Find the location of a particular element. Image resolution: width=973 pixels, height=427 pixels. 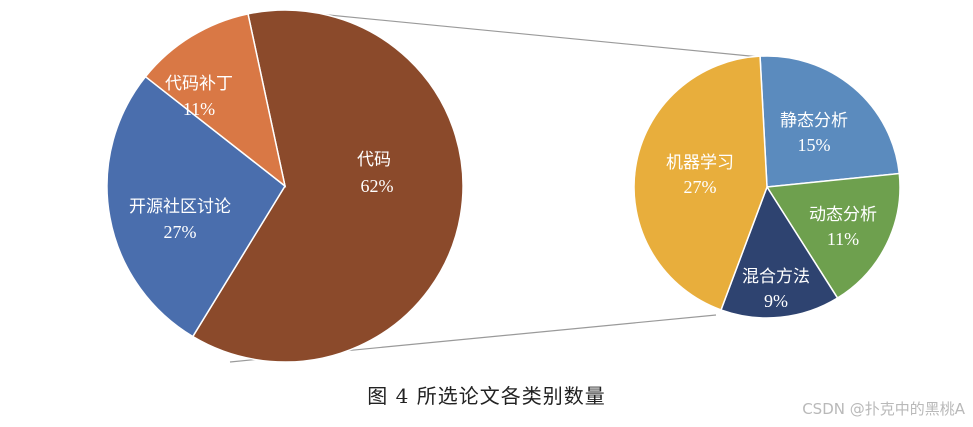

detail-slice-label-0: 静态分析 is located at coordinates (814, 121).